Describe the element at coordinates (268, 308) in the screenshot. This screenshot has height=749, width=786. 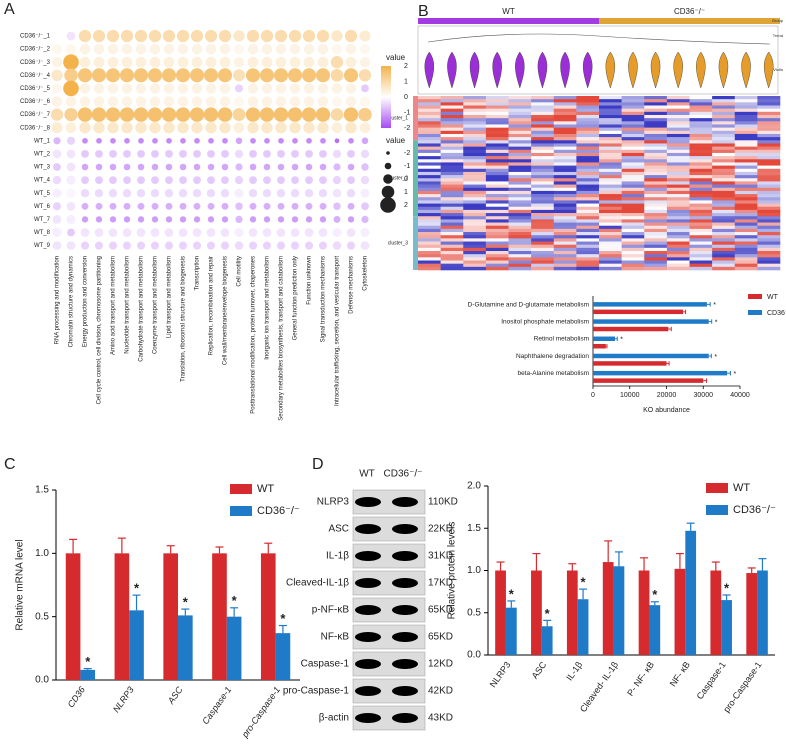
I see `column-label: Inorganic ion transport and metabolism` at that location.